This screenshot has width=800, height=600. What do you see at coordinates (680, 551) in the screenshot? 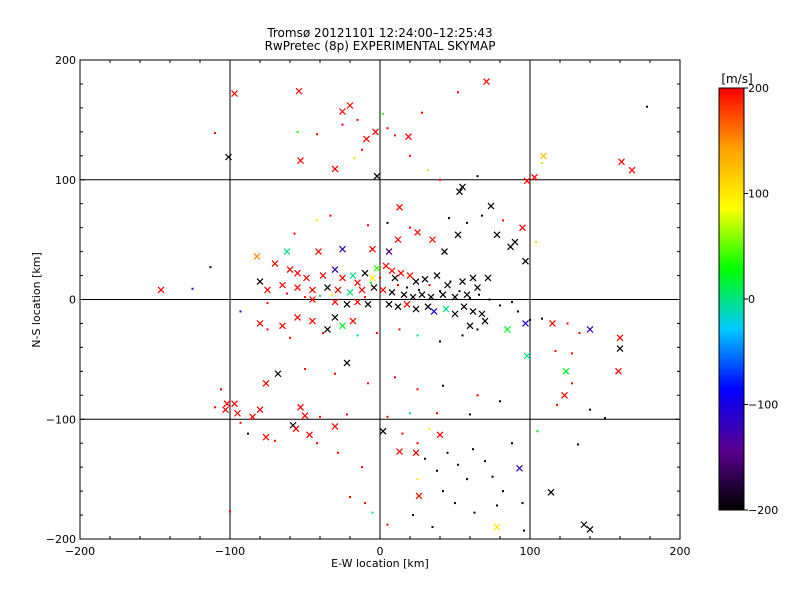
I see `x-tick-label: 200` at bounding box center [680, 551].